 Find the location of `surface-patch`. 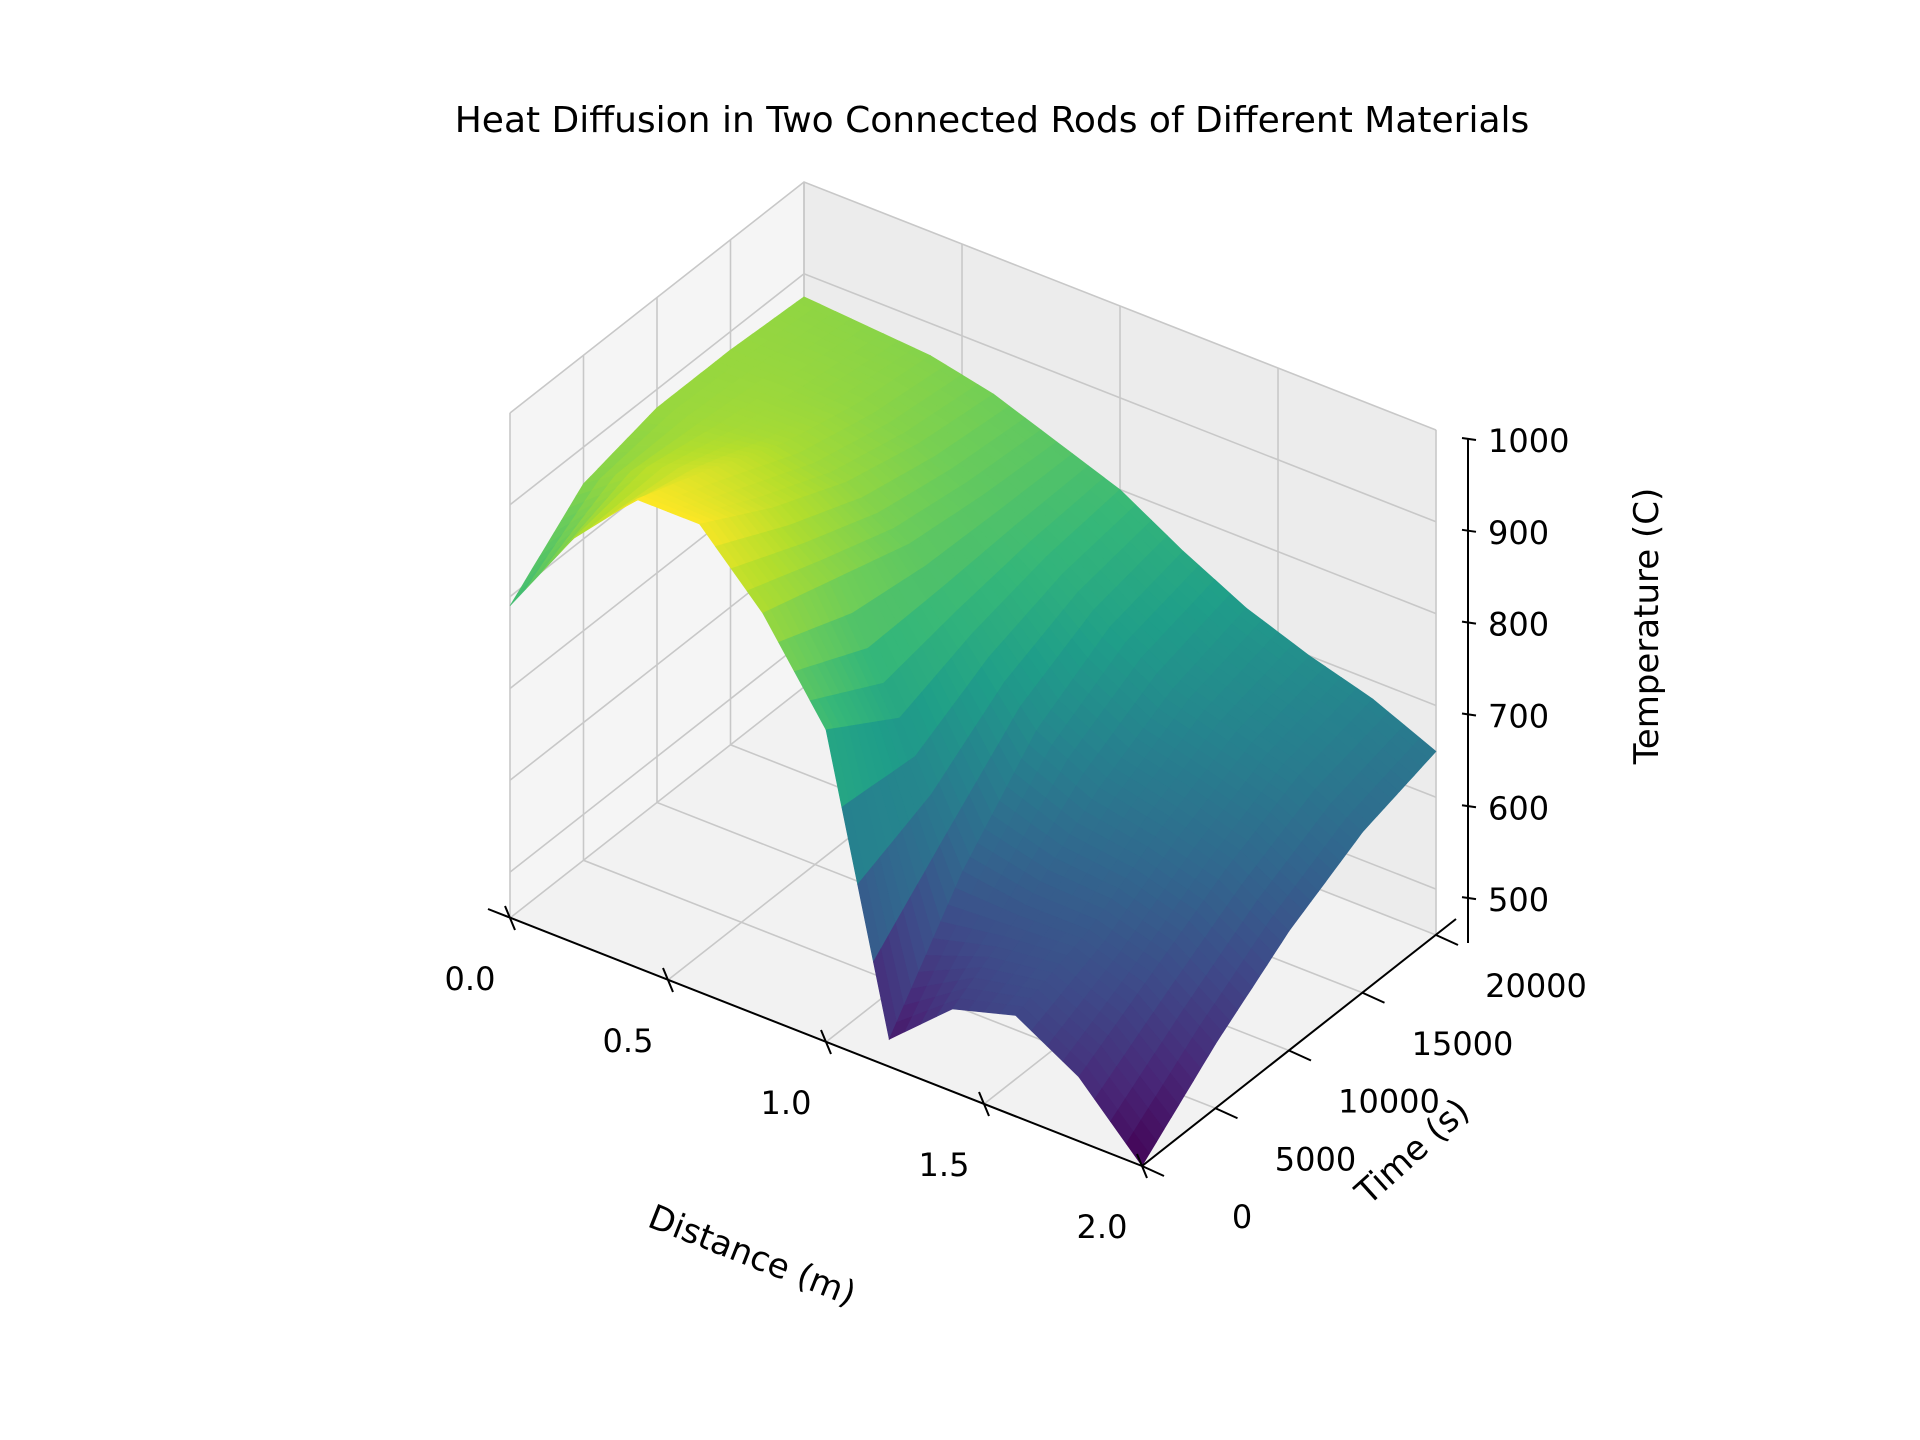

surface-patch is located at coordinates (1137, 1149).